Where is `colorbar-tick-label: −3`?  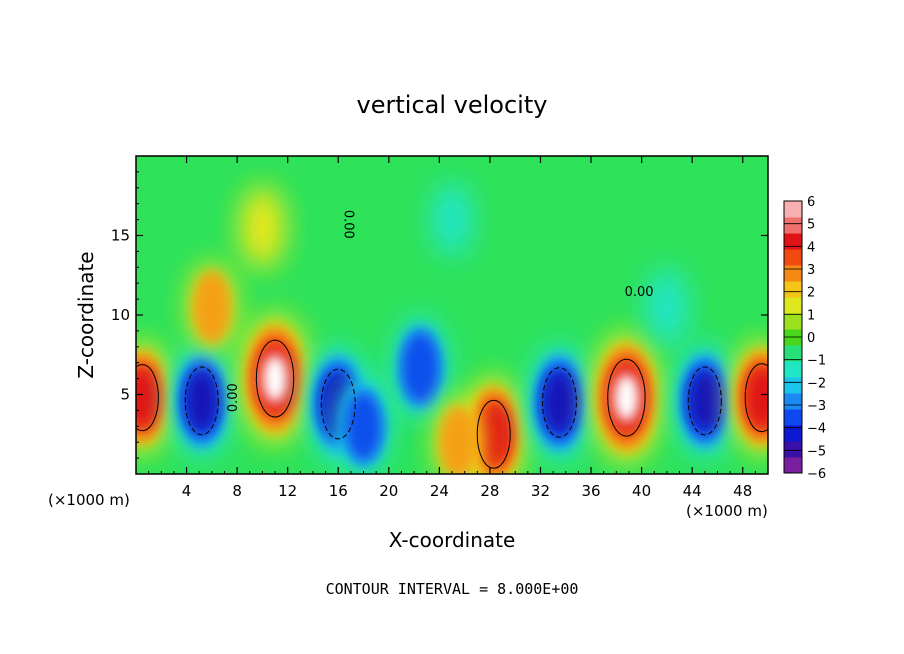 colorbar-tick-label: −3 is located at coordinates (816, 406).